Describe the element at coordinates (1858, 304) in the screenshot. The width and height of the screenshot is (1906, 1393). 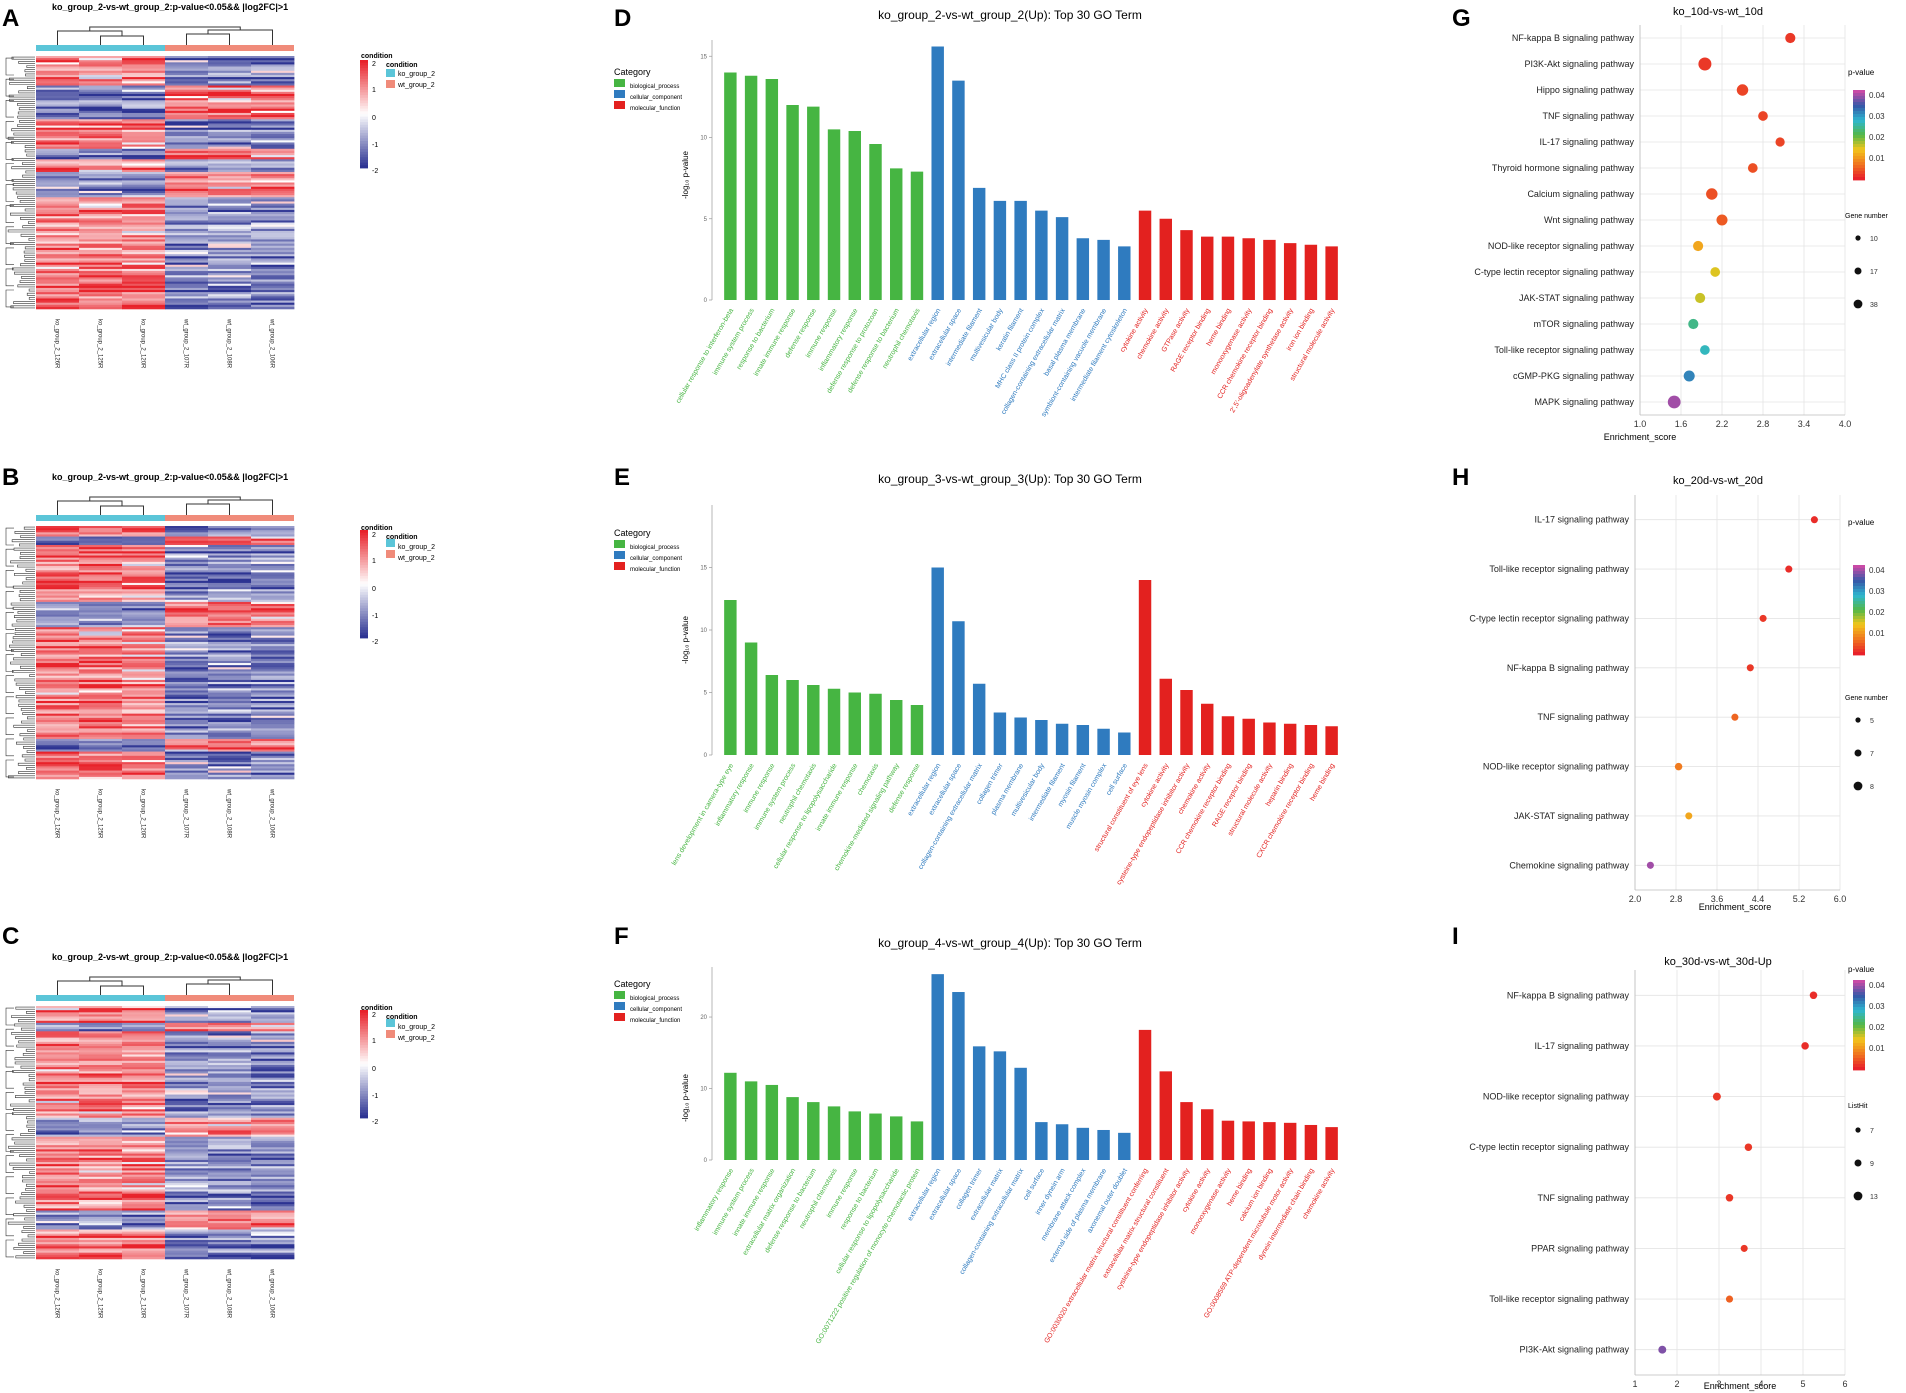
I see `size-legend-dot` at that location.